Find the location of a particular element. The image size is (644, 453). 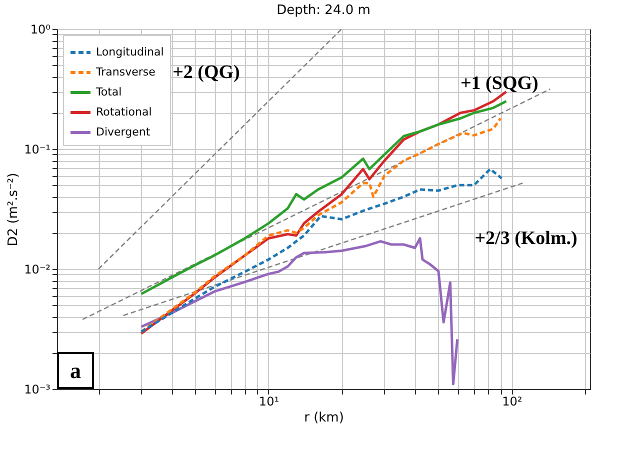

annotation: a is located at coordinates (75, 370).